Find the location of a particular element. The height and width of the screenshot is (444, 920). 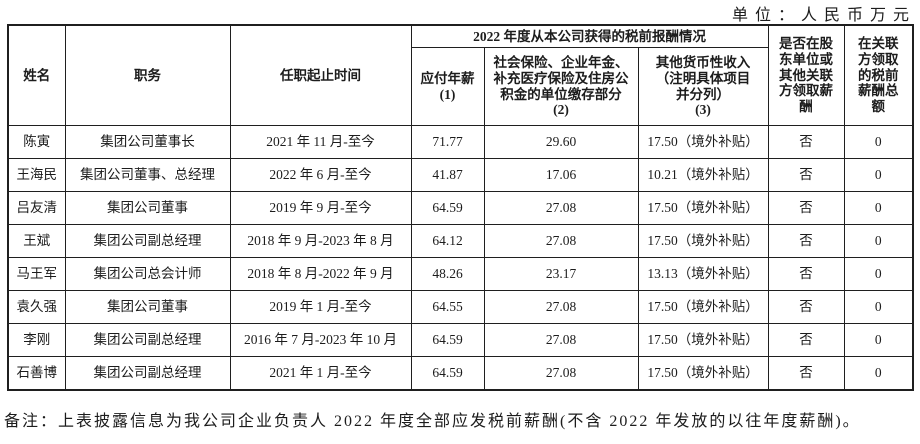

cell-salary: 64.12 is located at coordinates (447, 241).